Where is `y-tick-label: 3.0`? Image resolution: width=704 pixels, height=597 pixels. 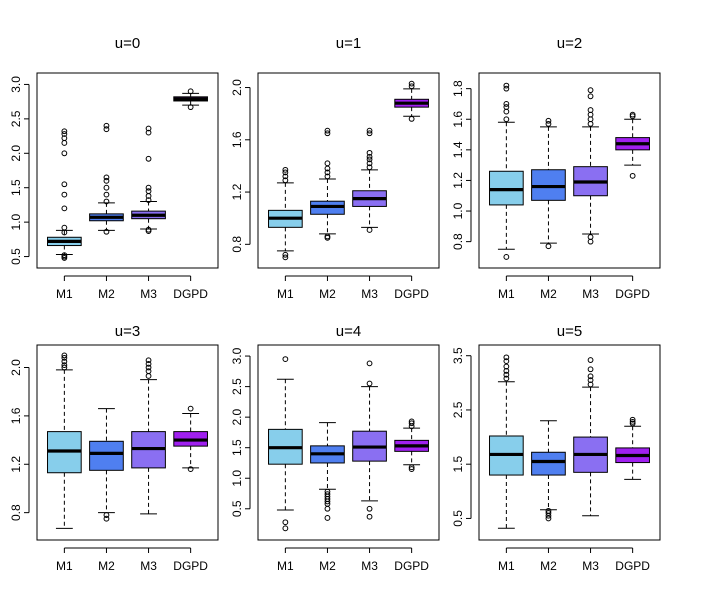 y-tick-label: 3.0 is located at coordinates (16, 84).